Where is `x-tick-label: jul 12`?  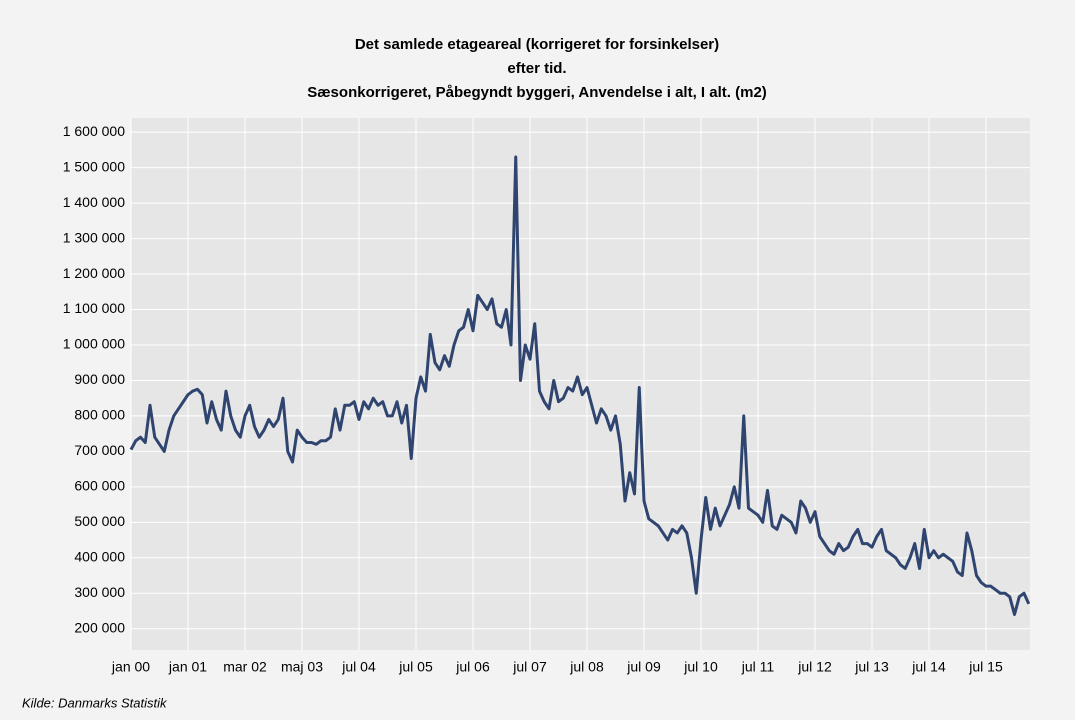 x-tick-label: jul 12 is located at coordinates (814, 667).